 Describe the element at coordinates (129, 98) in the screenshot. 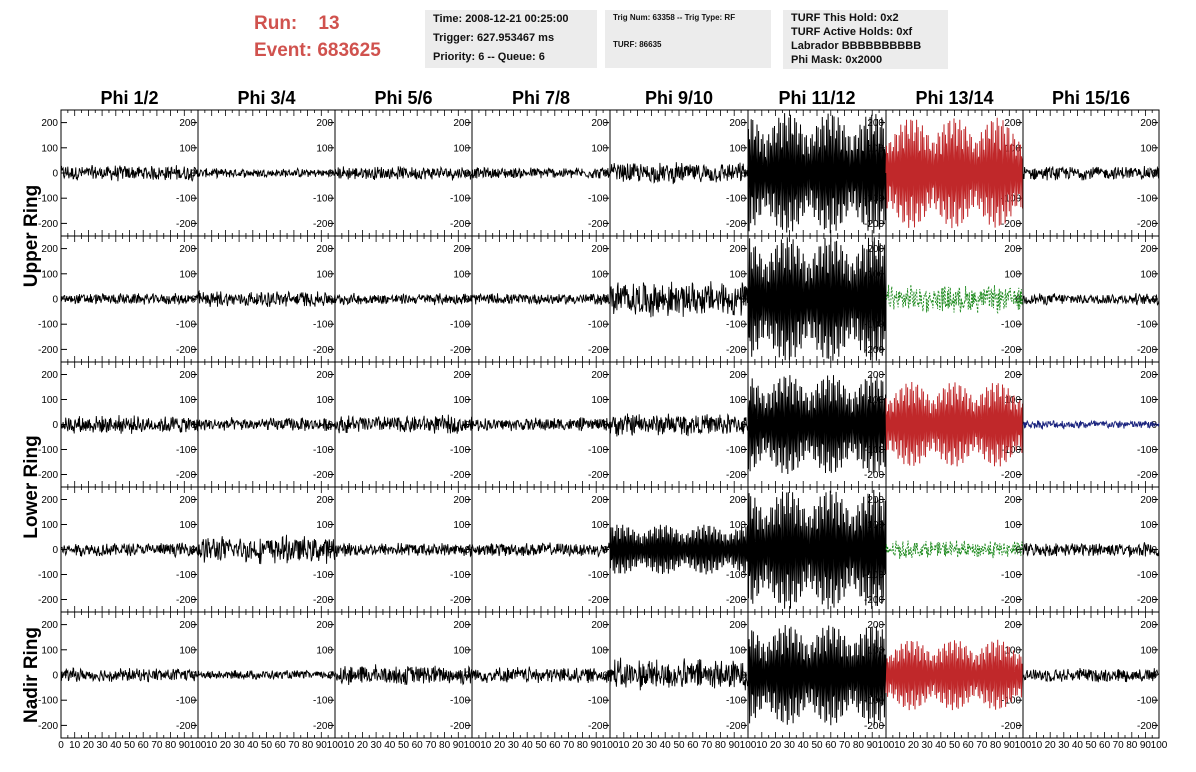

I see `column-header: Phi 1/2` at that location.